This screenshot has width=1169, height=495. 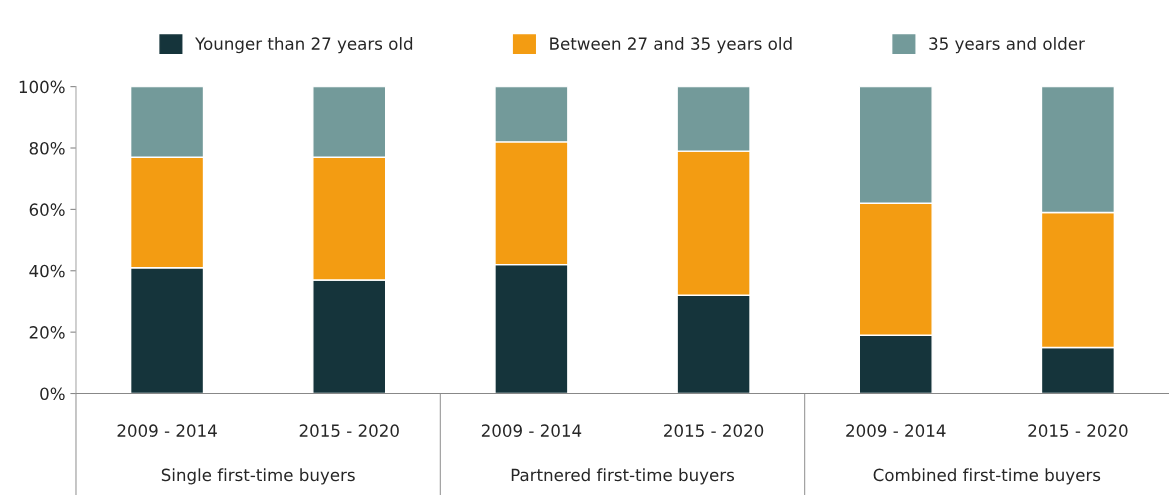 I want to click on text: Partnered first-time buyers, so click(x=623, y=476).